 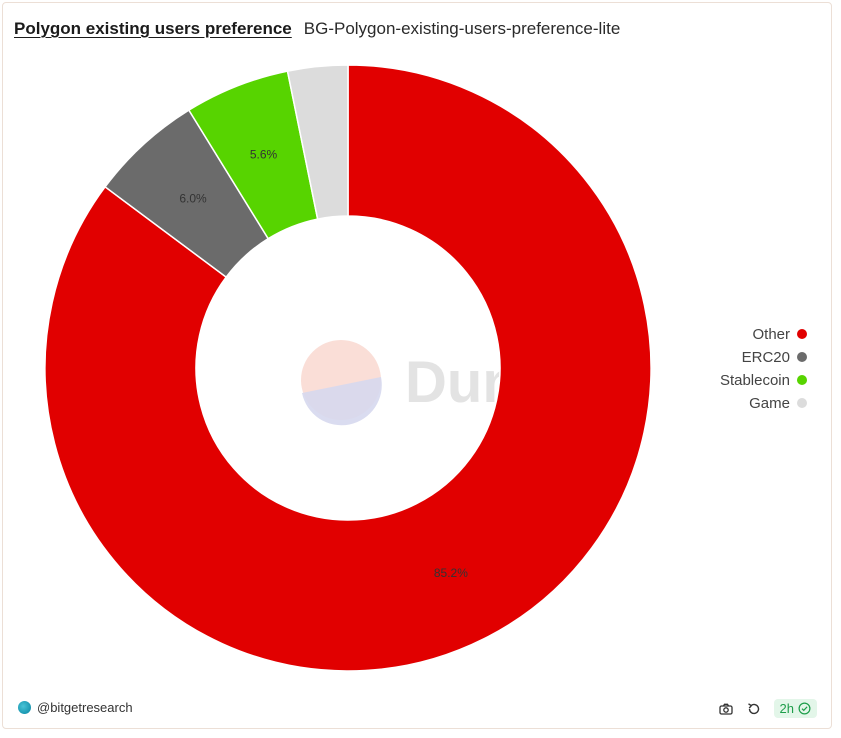 I want to click on legend-item-erc20: ERC20, so click(x=774, y=357).